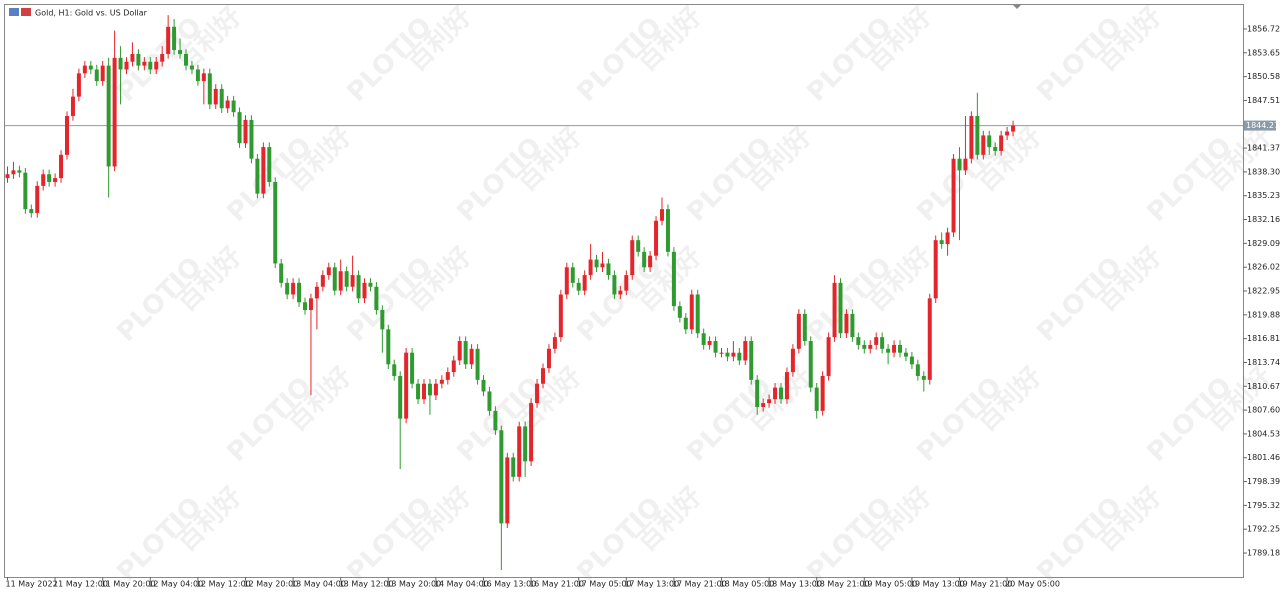  I want to click on chart-title: Gold, H1: Gold vs. US Dollar, so click(91, 13).